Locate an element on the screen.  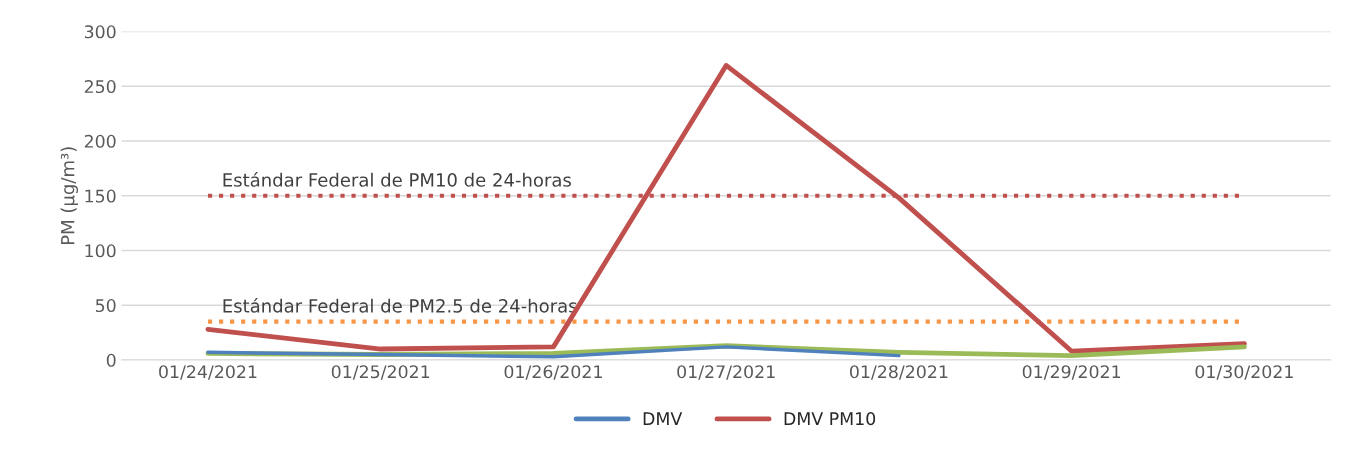
y-tick-label: 0 is located at coordinates (111, 360).